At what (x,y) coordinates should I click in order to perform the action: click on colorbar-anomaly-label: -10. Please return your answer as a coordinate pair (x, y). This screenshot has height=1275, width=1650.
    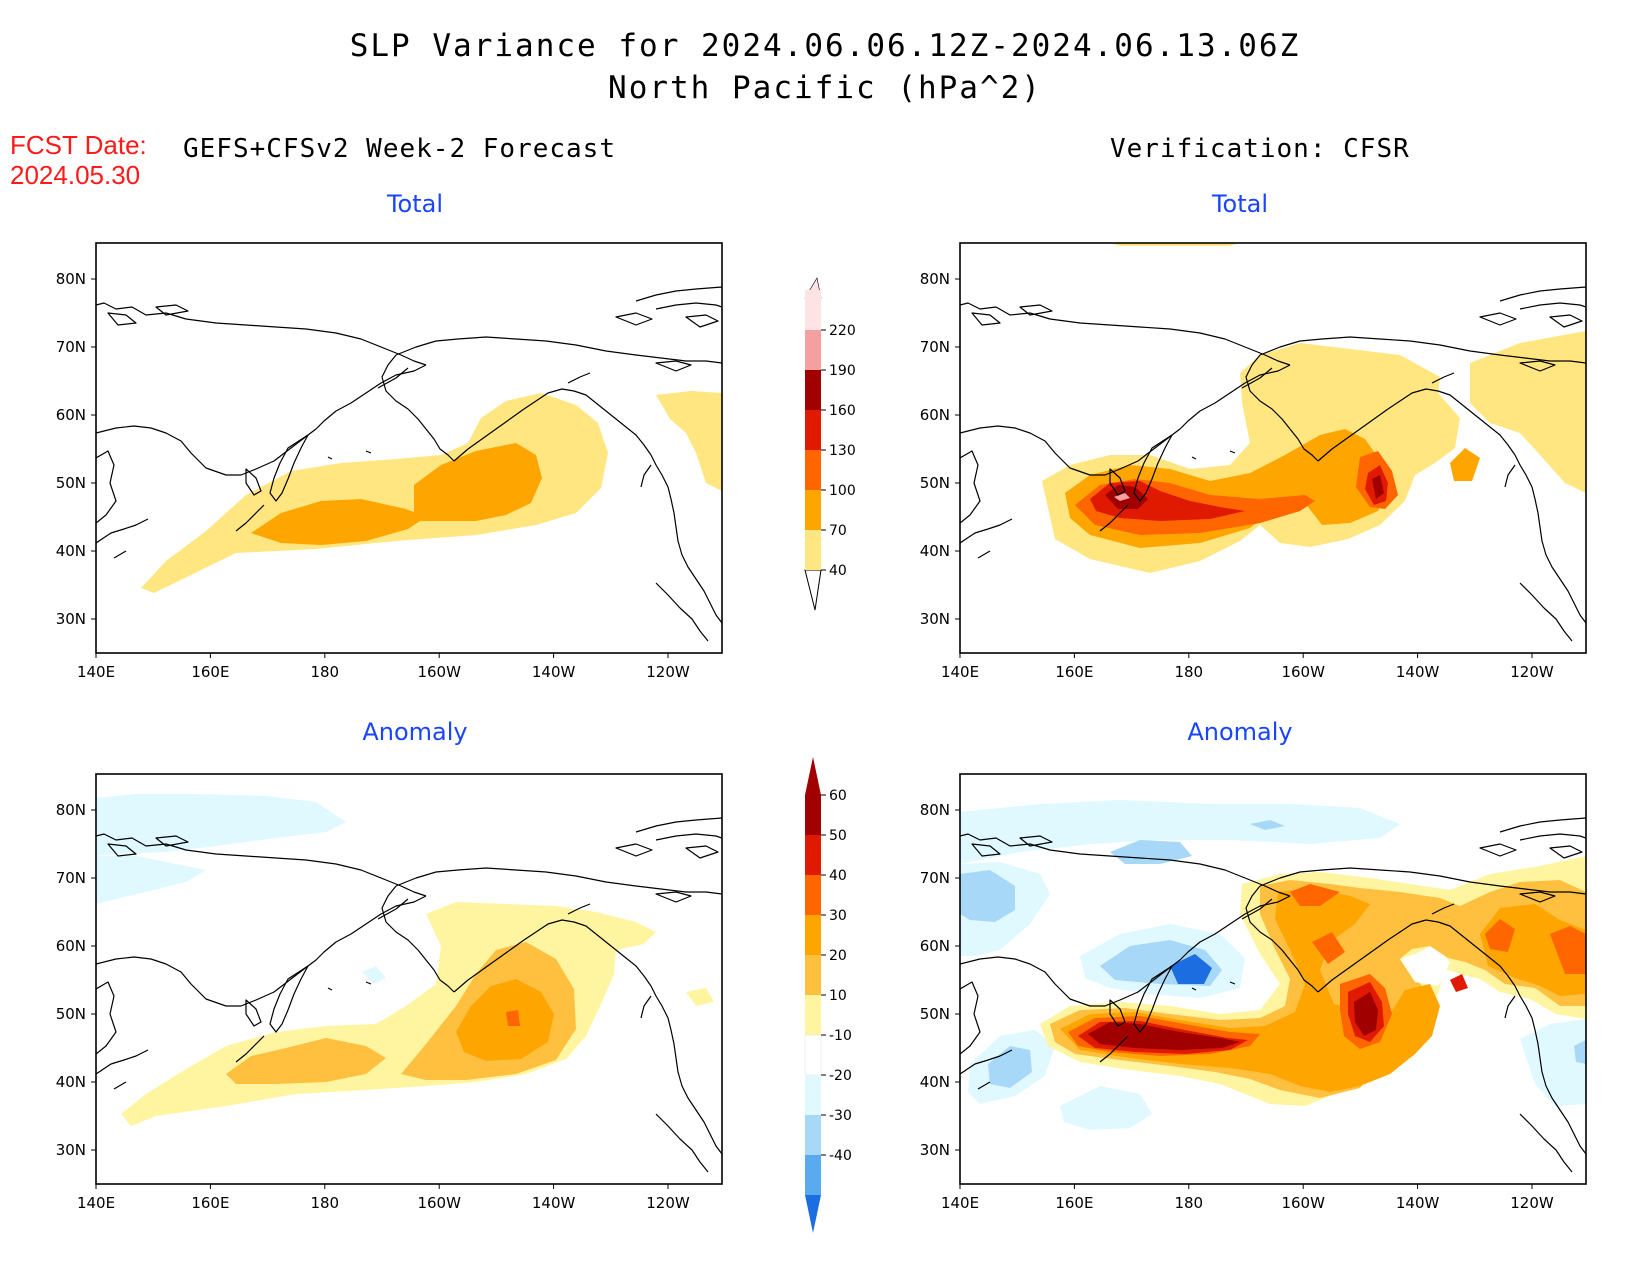
    Looking at the image, I should click on (840, 1036).